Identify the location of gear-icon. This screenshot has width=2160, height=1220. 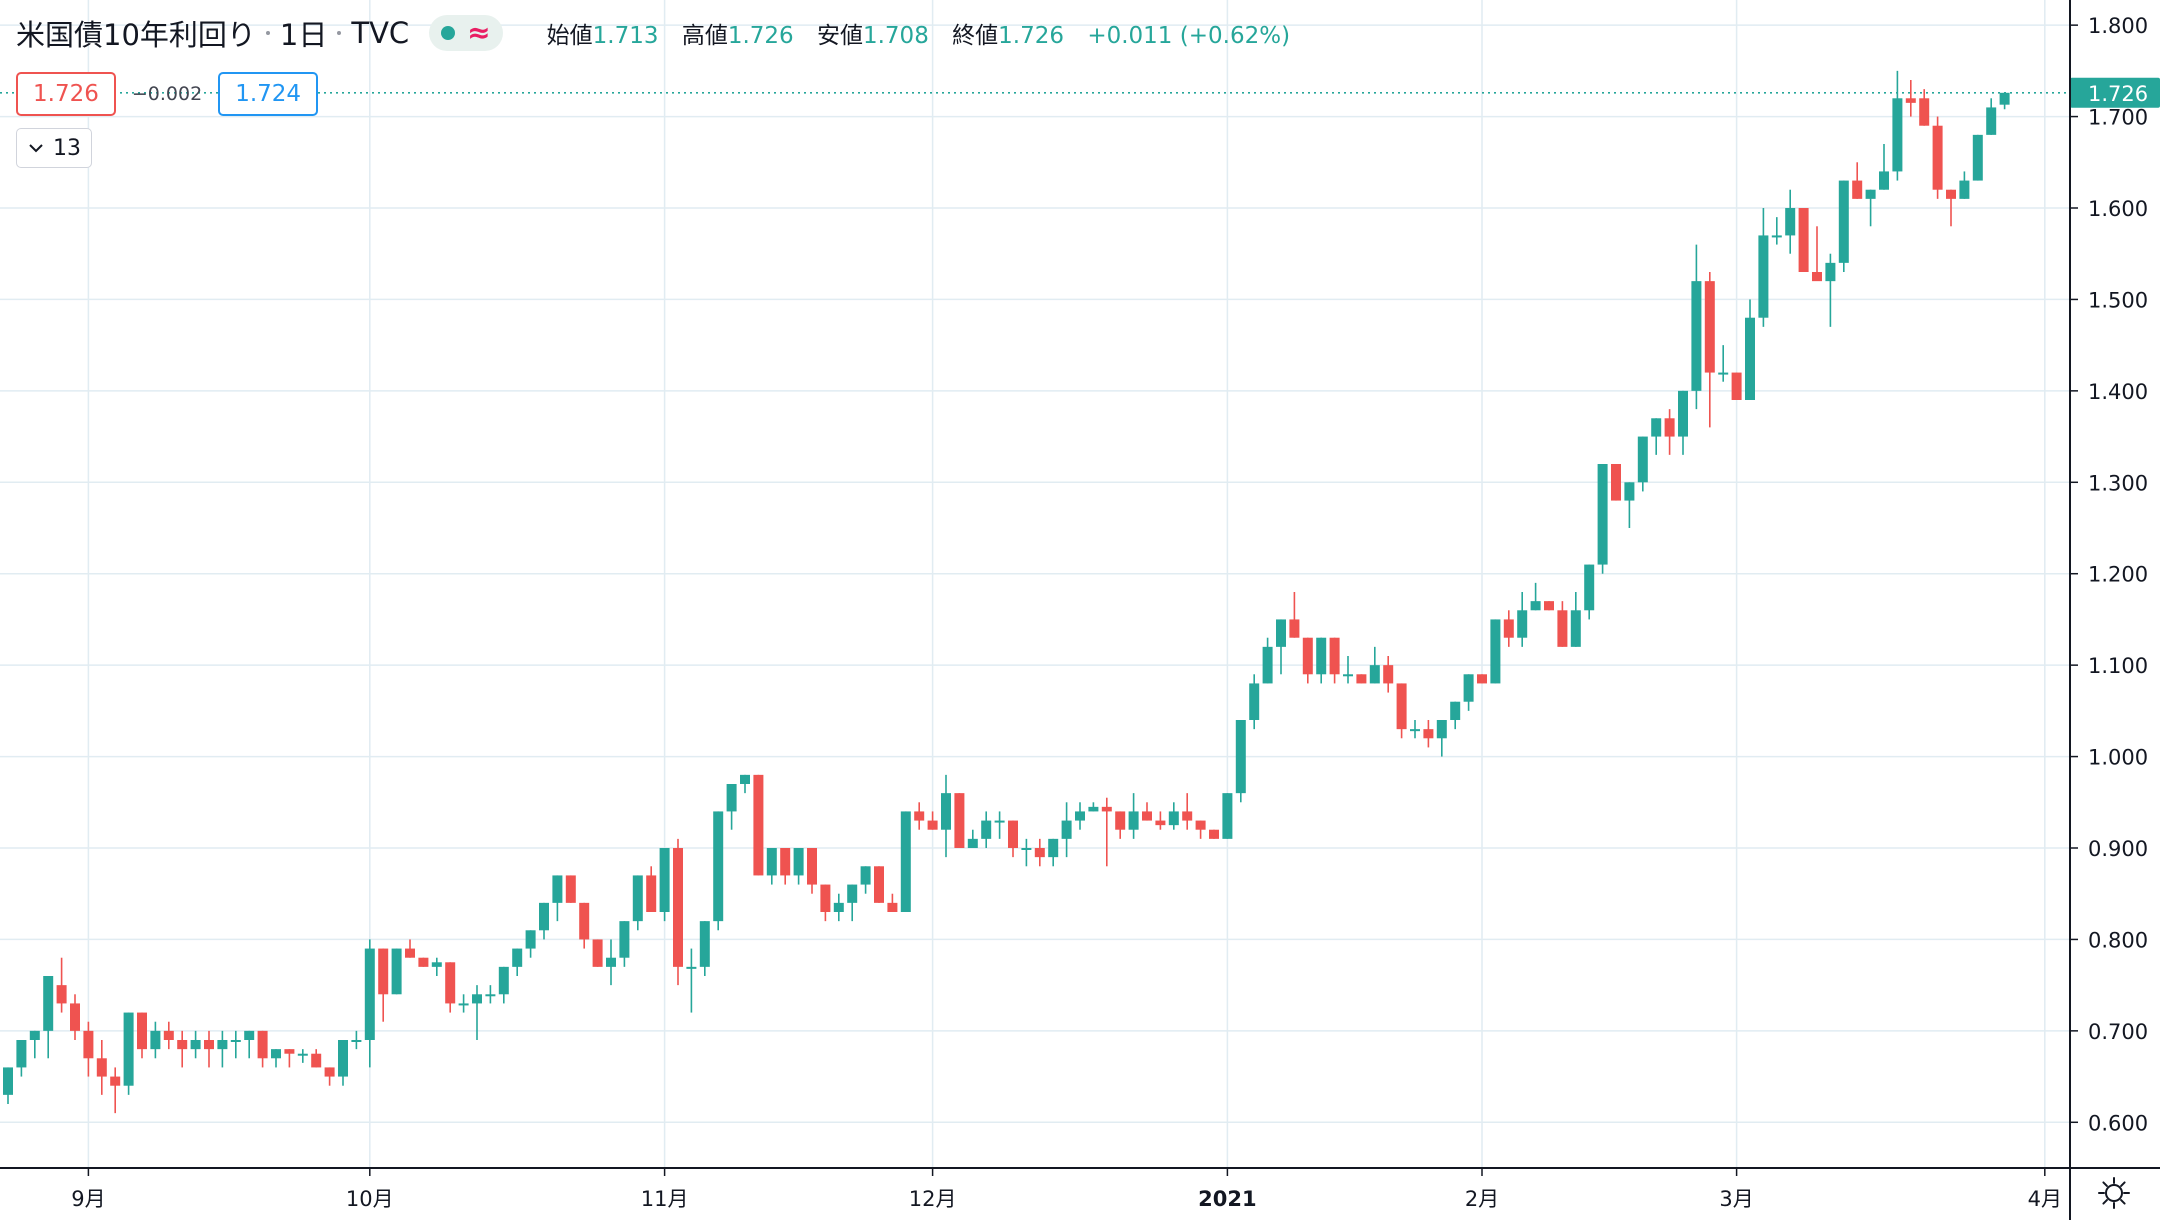
(2114, 1193).